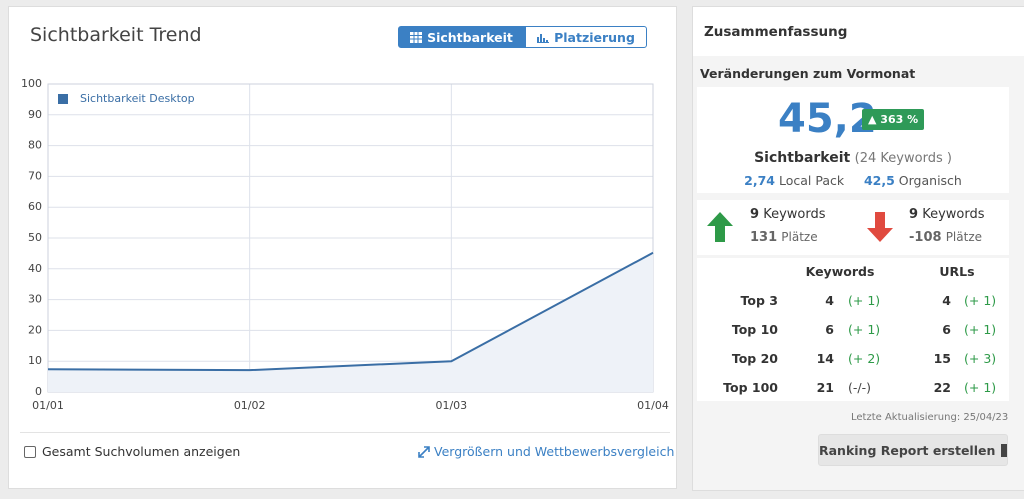  I want to click on expand-icon, so click(424, 452).